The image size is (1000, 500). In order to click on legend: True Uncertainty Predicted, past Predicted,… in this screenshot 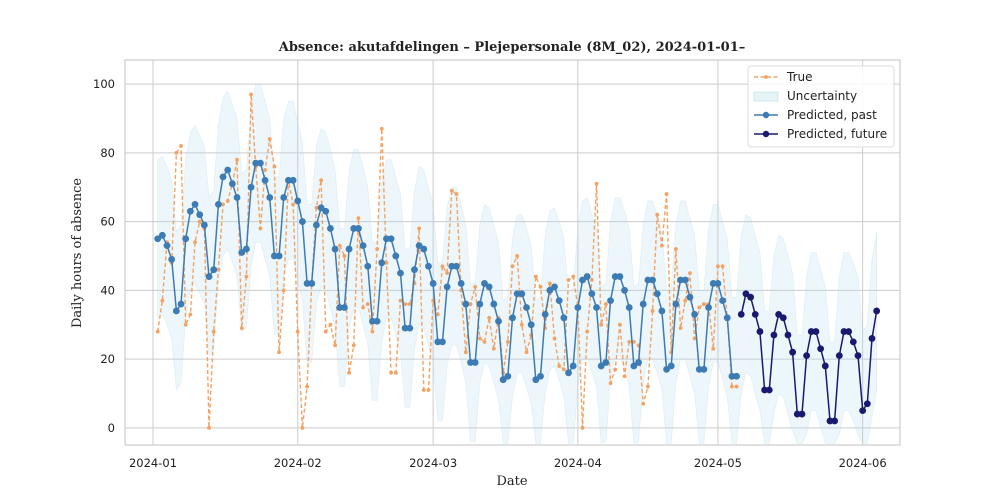, I will do `click(821, 106)`.